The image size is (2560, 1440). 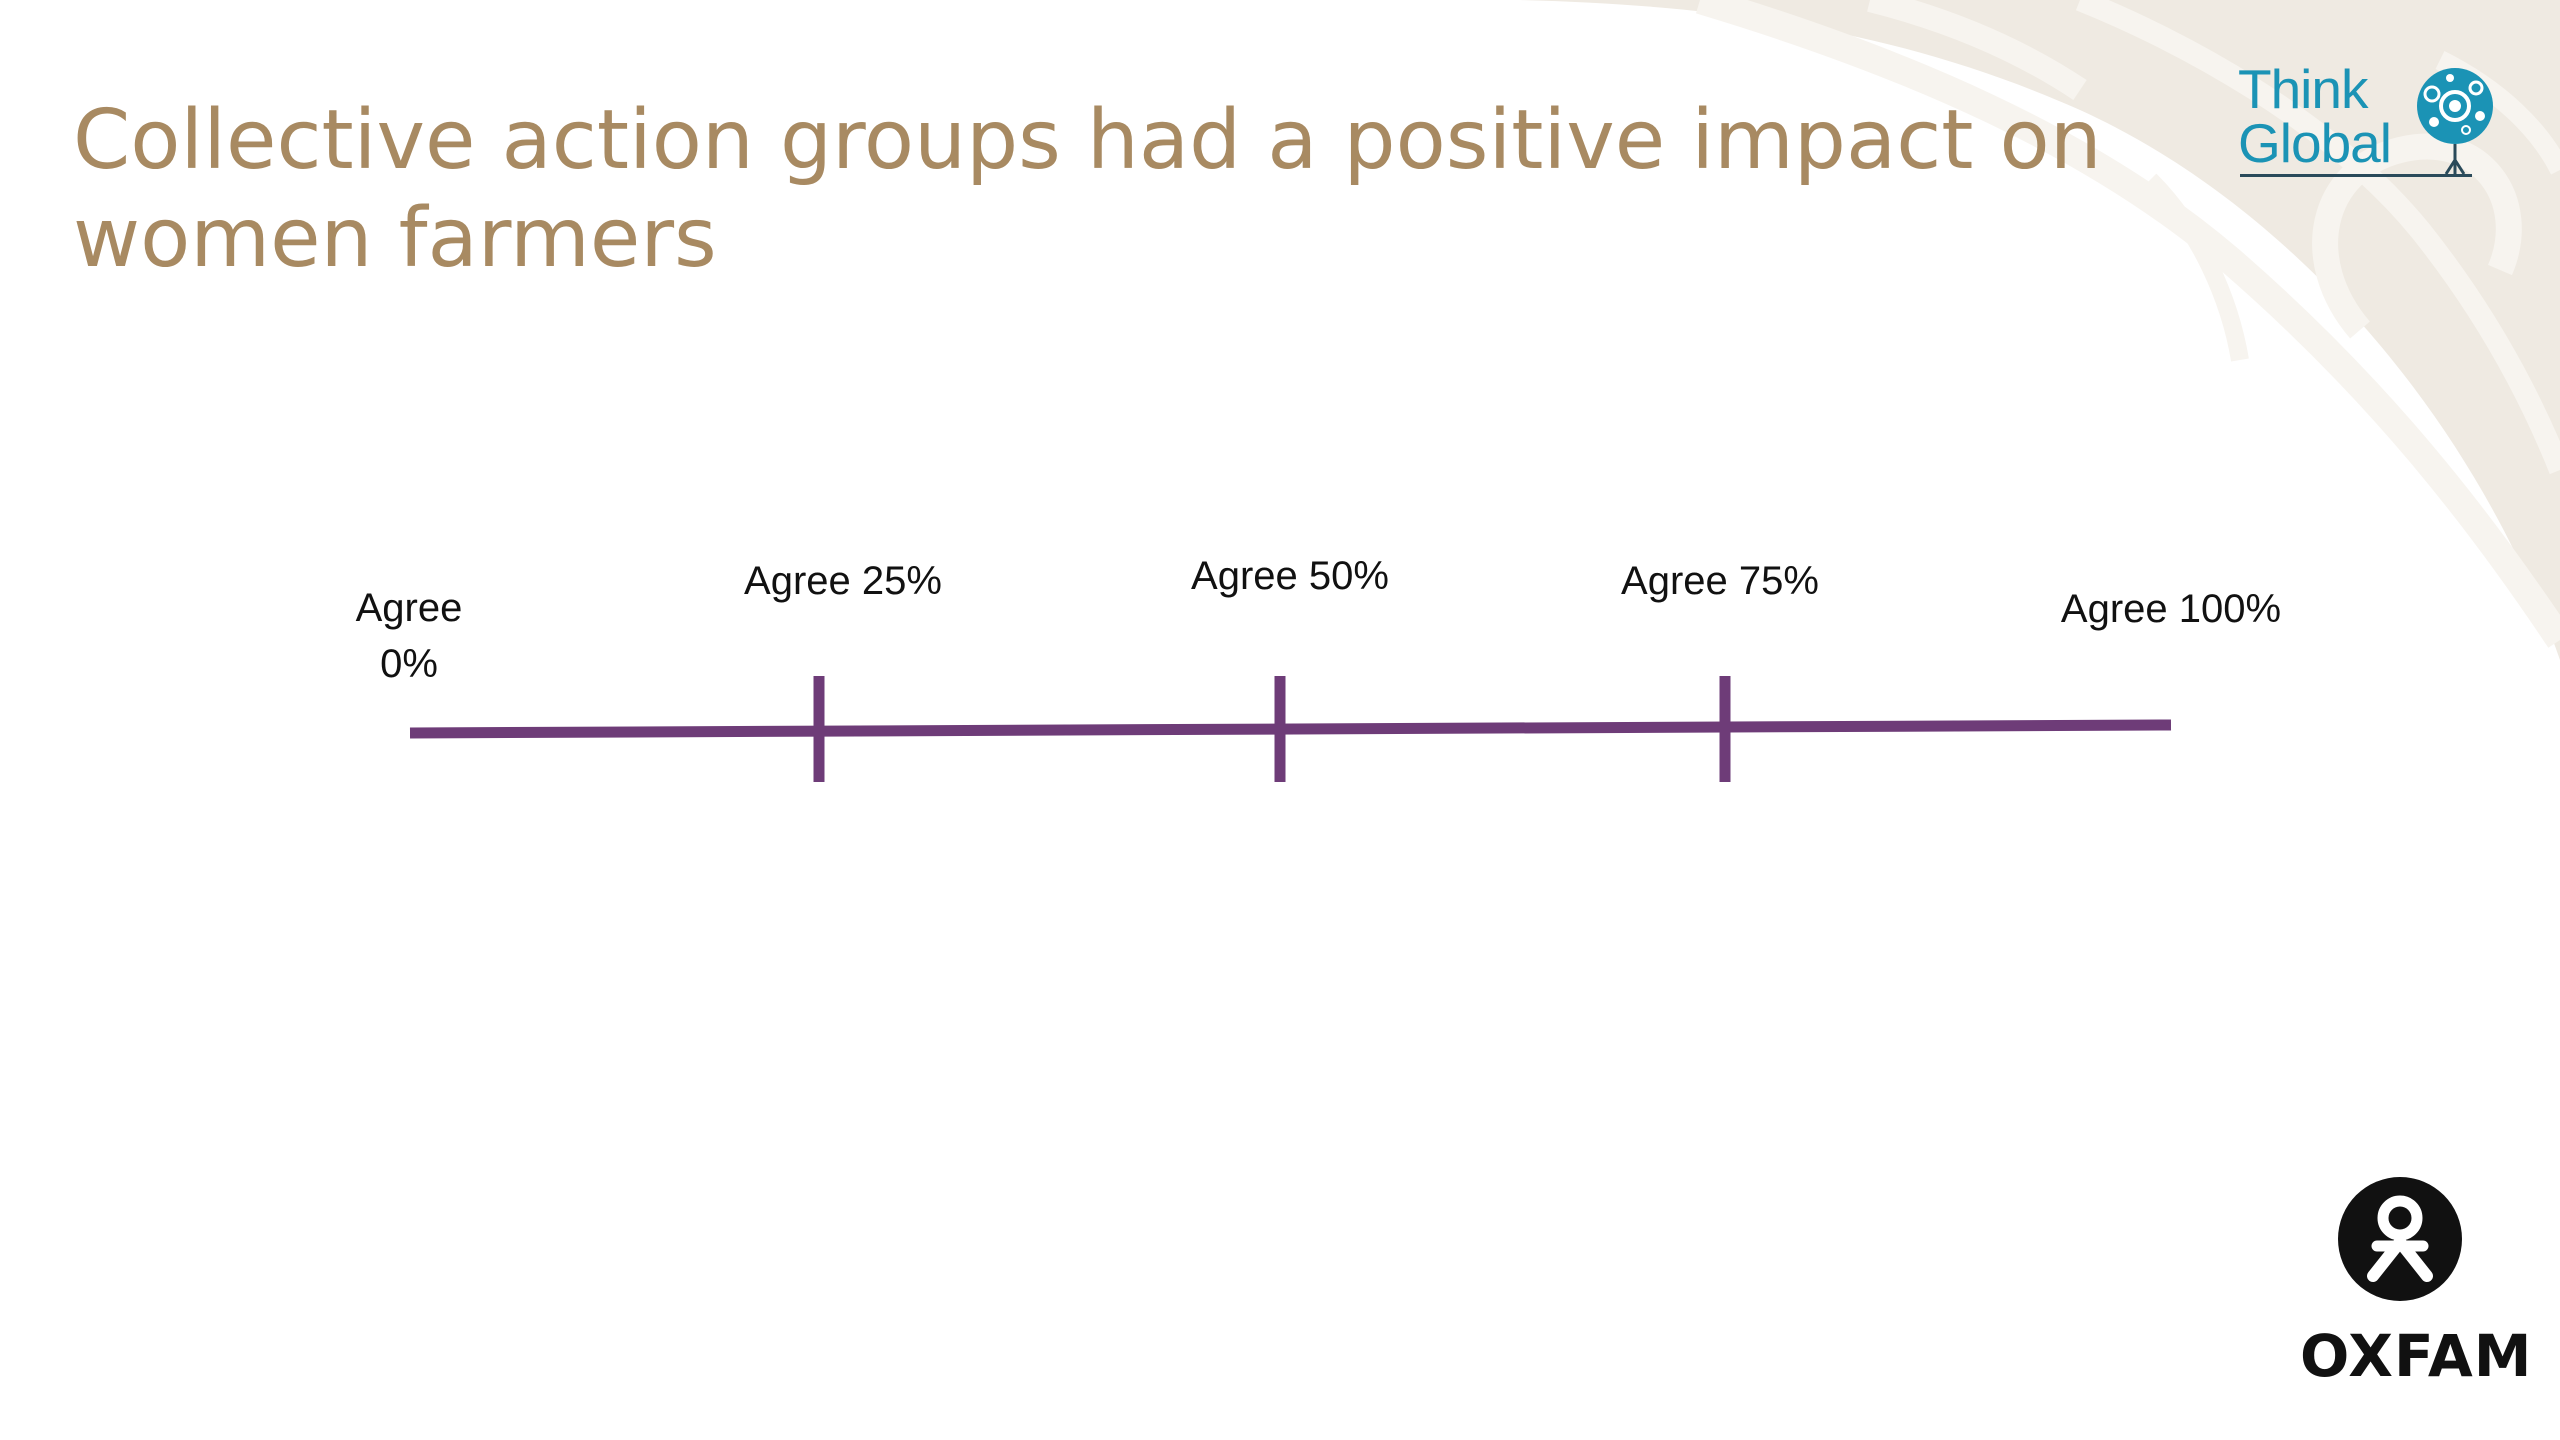 What do you see at coordinates (1290, 729) in the screenshot?
I see `scale-line` at bounding box center [1290, 729].